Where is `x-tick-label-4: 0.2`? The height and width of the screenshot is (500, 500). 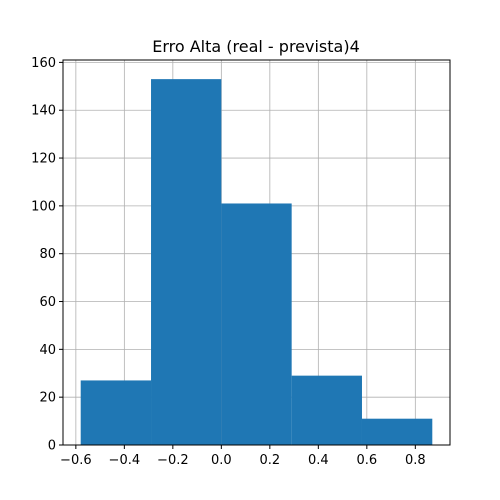 x-tick-label-4: 0.2 is located at coordinates (269, 460).